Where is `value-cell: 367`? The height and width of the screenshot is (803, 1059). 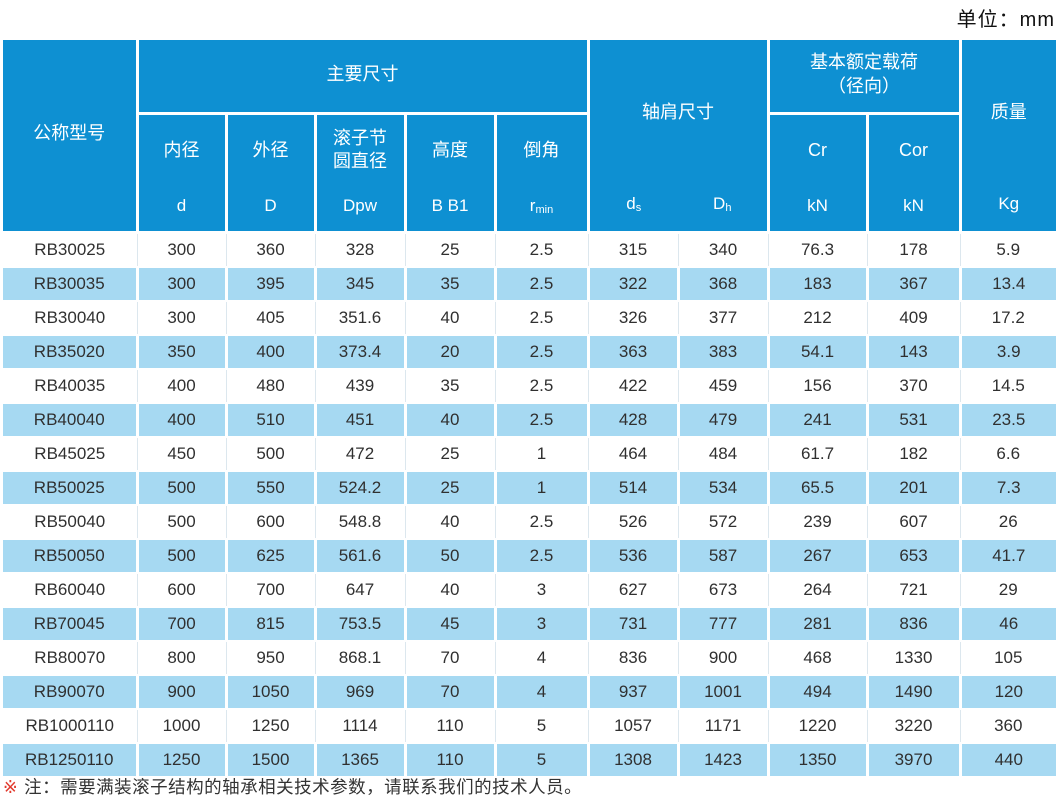
value-cell: 367 is located at coordinates (912, 283).